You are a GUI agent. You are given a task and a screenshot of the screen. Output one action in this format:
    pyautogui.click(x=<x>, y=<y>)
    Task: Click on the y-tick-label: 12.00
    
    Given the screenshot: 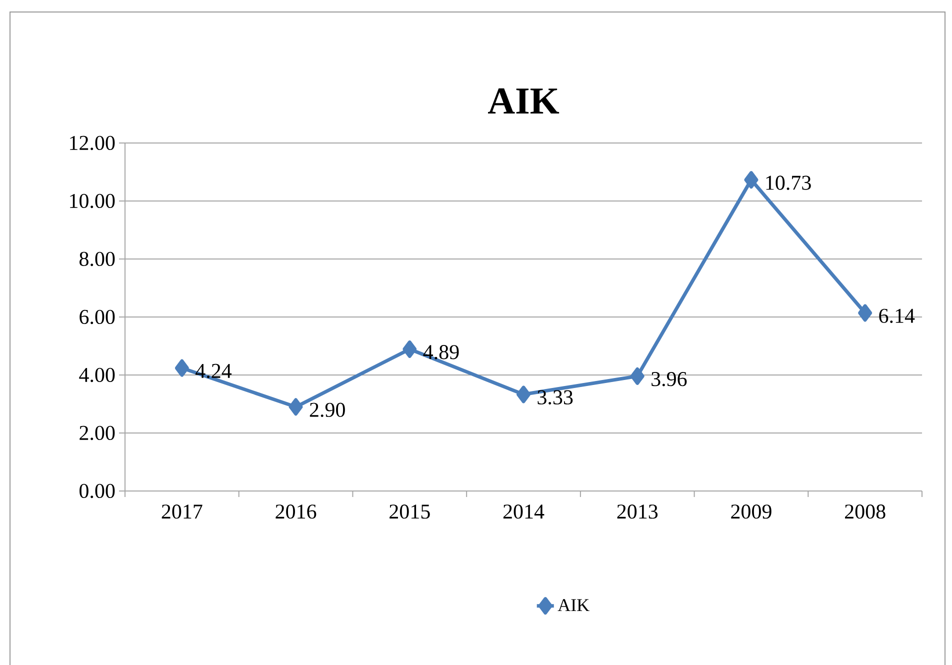 What is the action you would take?
    pyautogui.click(x=92, y=143)
    